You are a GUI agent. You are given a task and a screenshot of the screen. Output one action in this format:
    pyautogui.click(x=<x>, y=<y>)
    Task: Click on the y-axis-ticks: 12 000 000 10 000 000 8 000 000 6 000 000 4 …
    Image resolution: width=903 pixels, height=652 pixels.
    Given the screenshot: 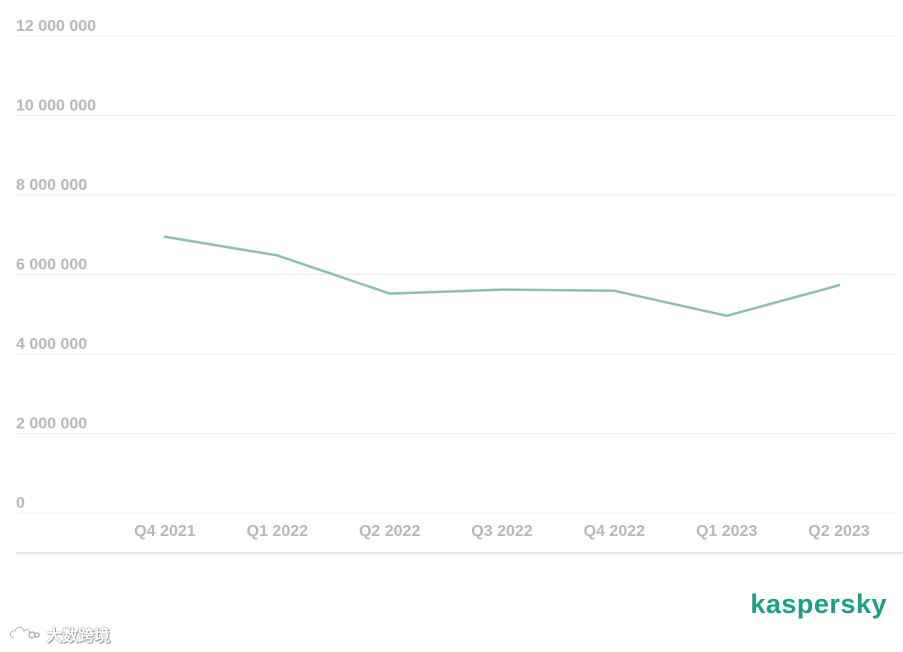 What is the action you would take?
    pyautogui.click(x=56, y=265)
    